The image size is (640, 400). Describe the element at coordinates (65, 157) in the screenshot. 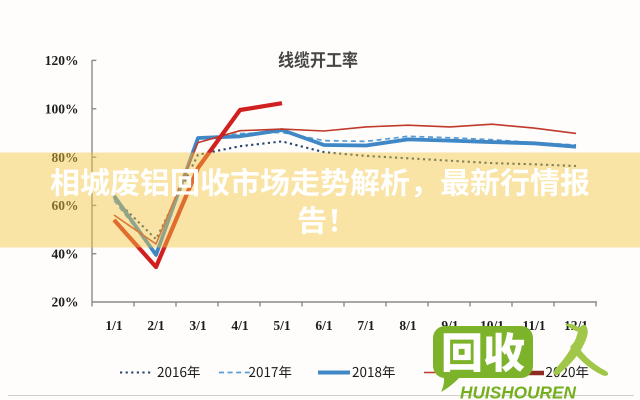

I see `svg-text: 80%` at that location.